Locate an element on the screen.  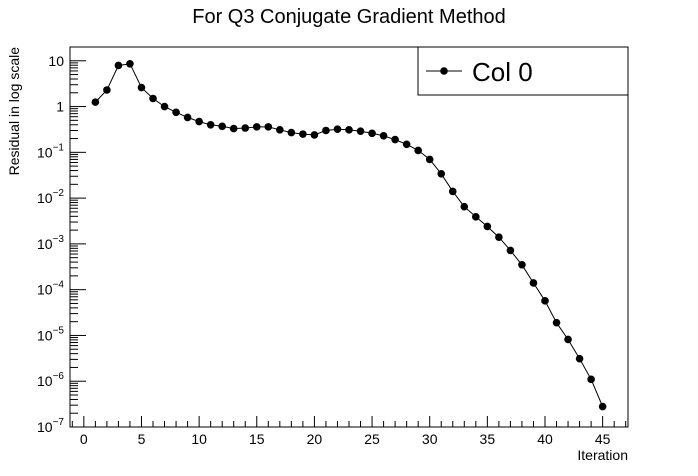
y-tick-label: 10⁻² is located at coordinates (50, 197).